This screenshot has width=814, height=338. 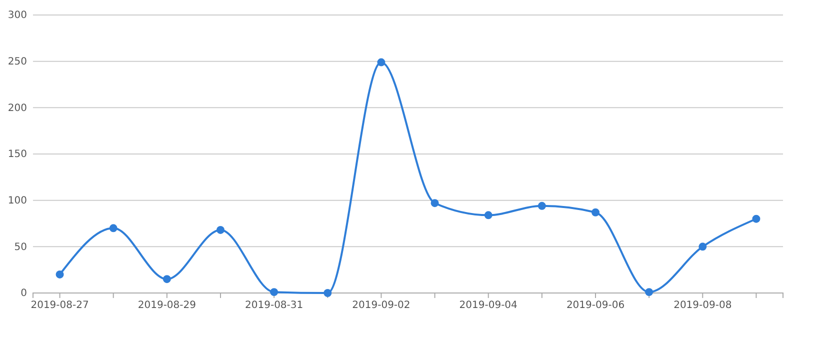 I want to click on x-tick-label: 2019-09-06, so click(x=595, y=306).